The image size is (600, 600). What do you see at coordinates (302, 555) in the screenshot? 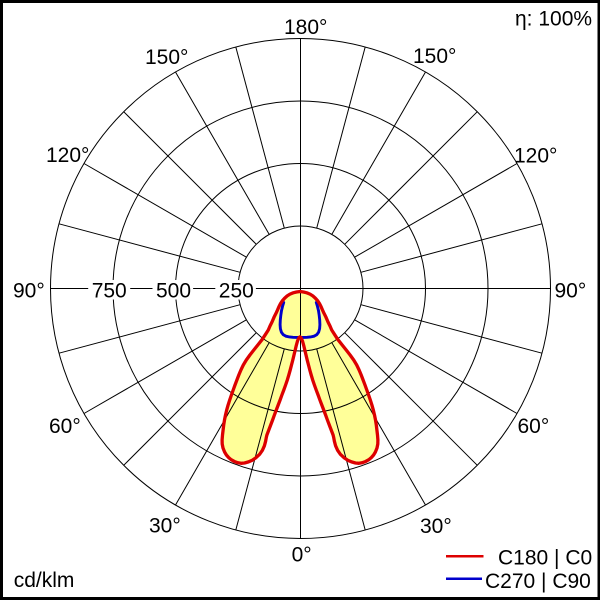
I see `svg-text: 0°` at bounding box center [302, 555].